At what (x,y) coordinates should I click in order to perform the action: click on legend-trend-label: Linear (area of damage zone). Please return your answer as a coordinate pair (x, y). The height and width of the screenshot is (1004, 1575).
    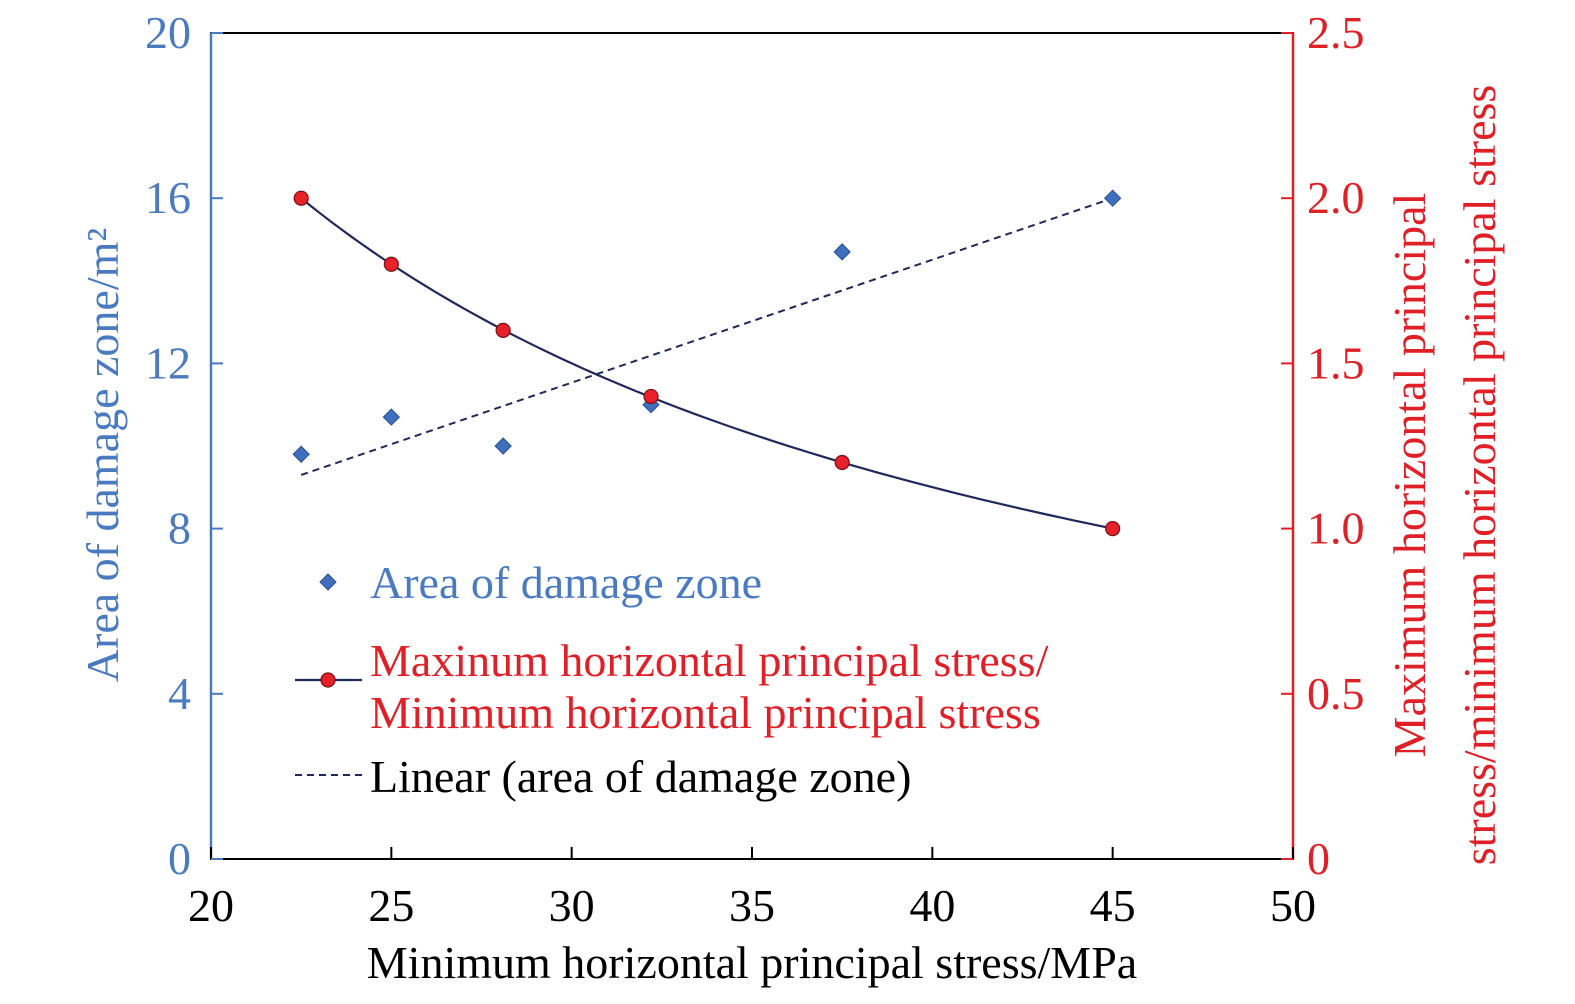
    Looking at the image, I should click on (640, 776).